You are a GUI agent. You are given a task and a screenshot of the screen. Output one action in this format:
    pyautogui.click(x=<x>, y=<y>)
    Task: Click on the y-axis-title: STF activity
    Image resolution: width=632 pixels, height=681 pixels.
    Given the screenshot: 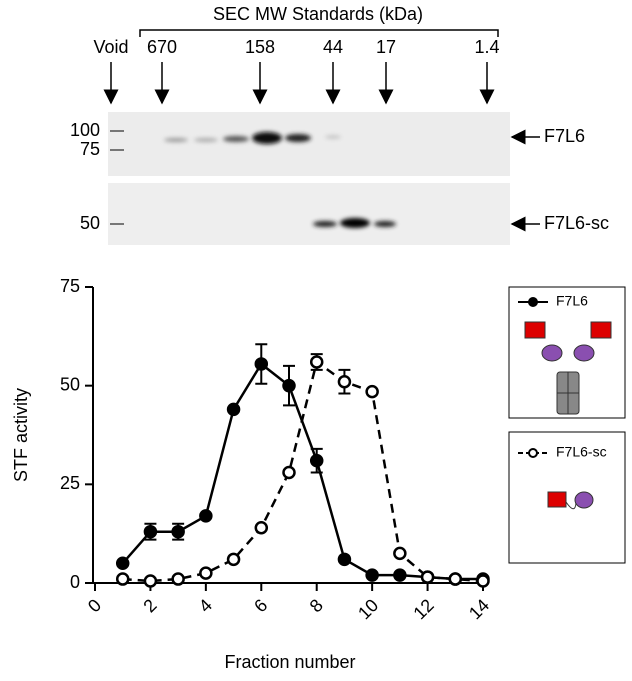 What is the action you would take?
    pyautogui.click(x=21, y=435)
    